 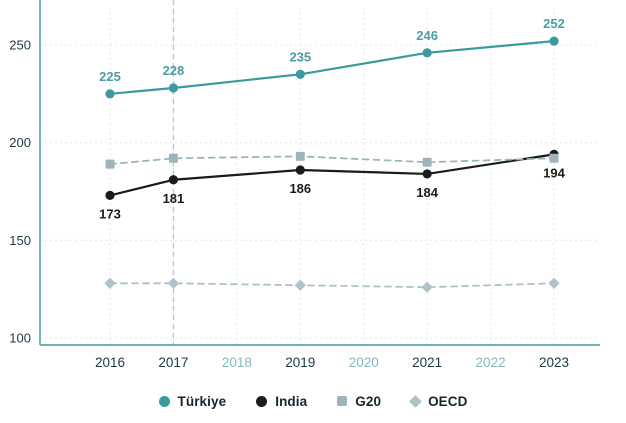 What do you see at coordinates (110, 362) in the screenshot?
I see `x-tick-label-2016: 2016` at bounding box center [110, 362].